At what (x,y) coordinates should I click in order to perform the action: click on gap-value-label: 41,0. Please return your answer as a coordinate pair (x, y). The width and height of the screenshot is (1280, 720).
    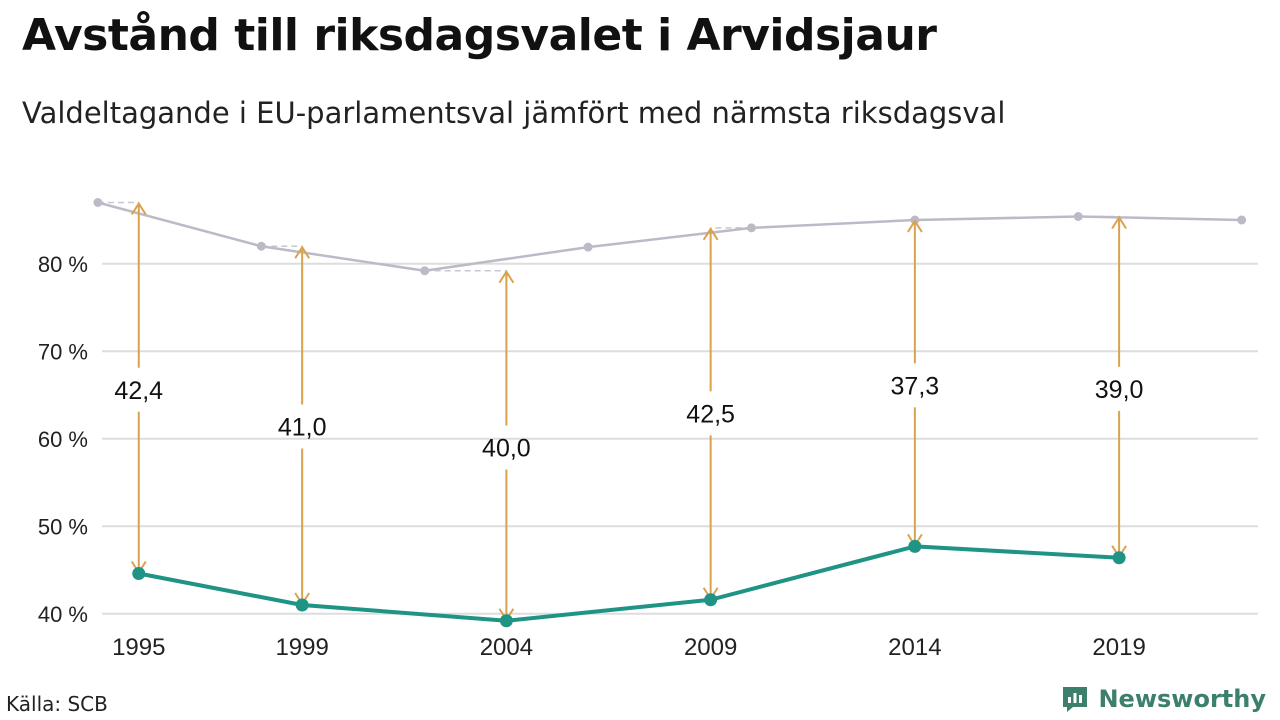
    Looking at the image, I should click on (302, 428).